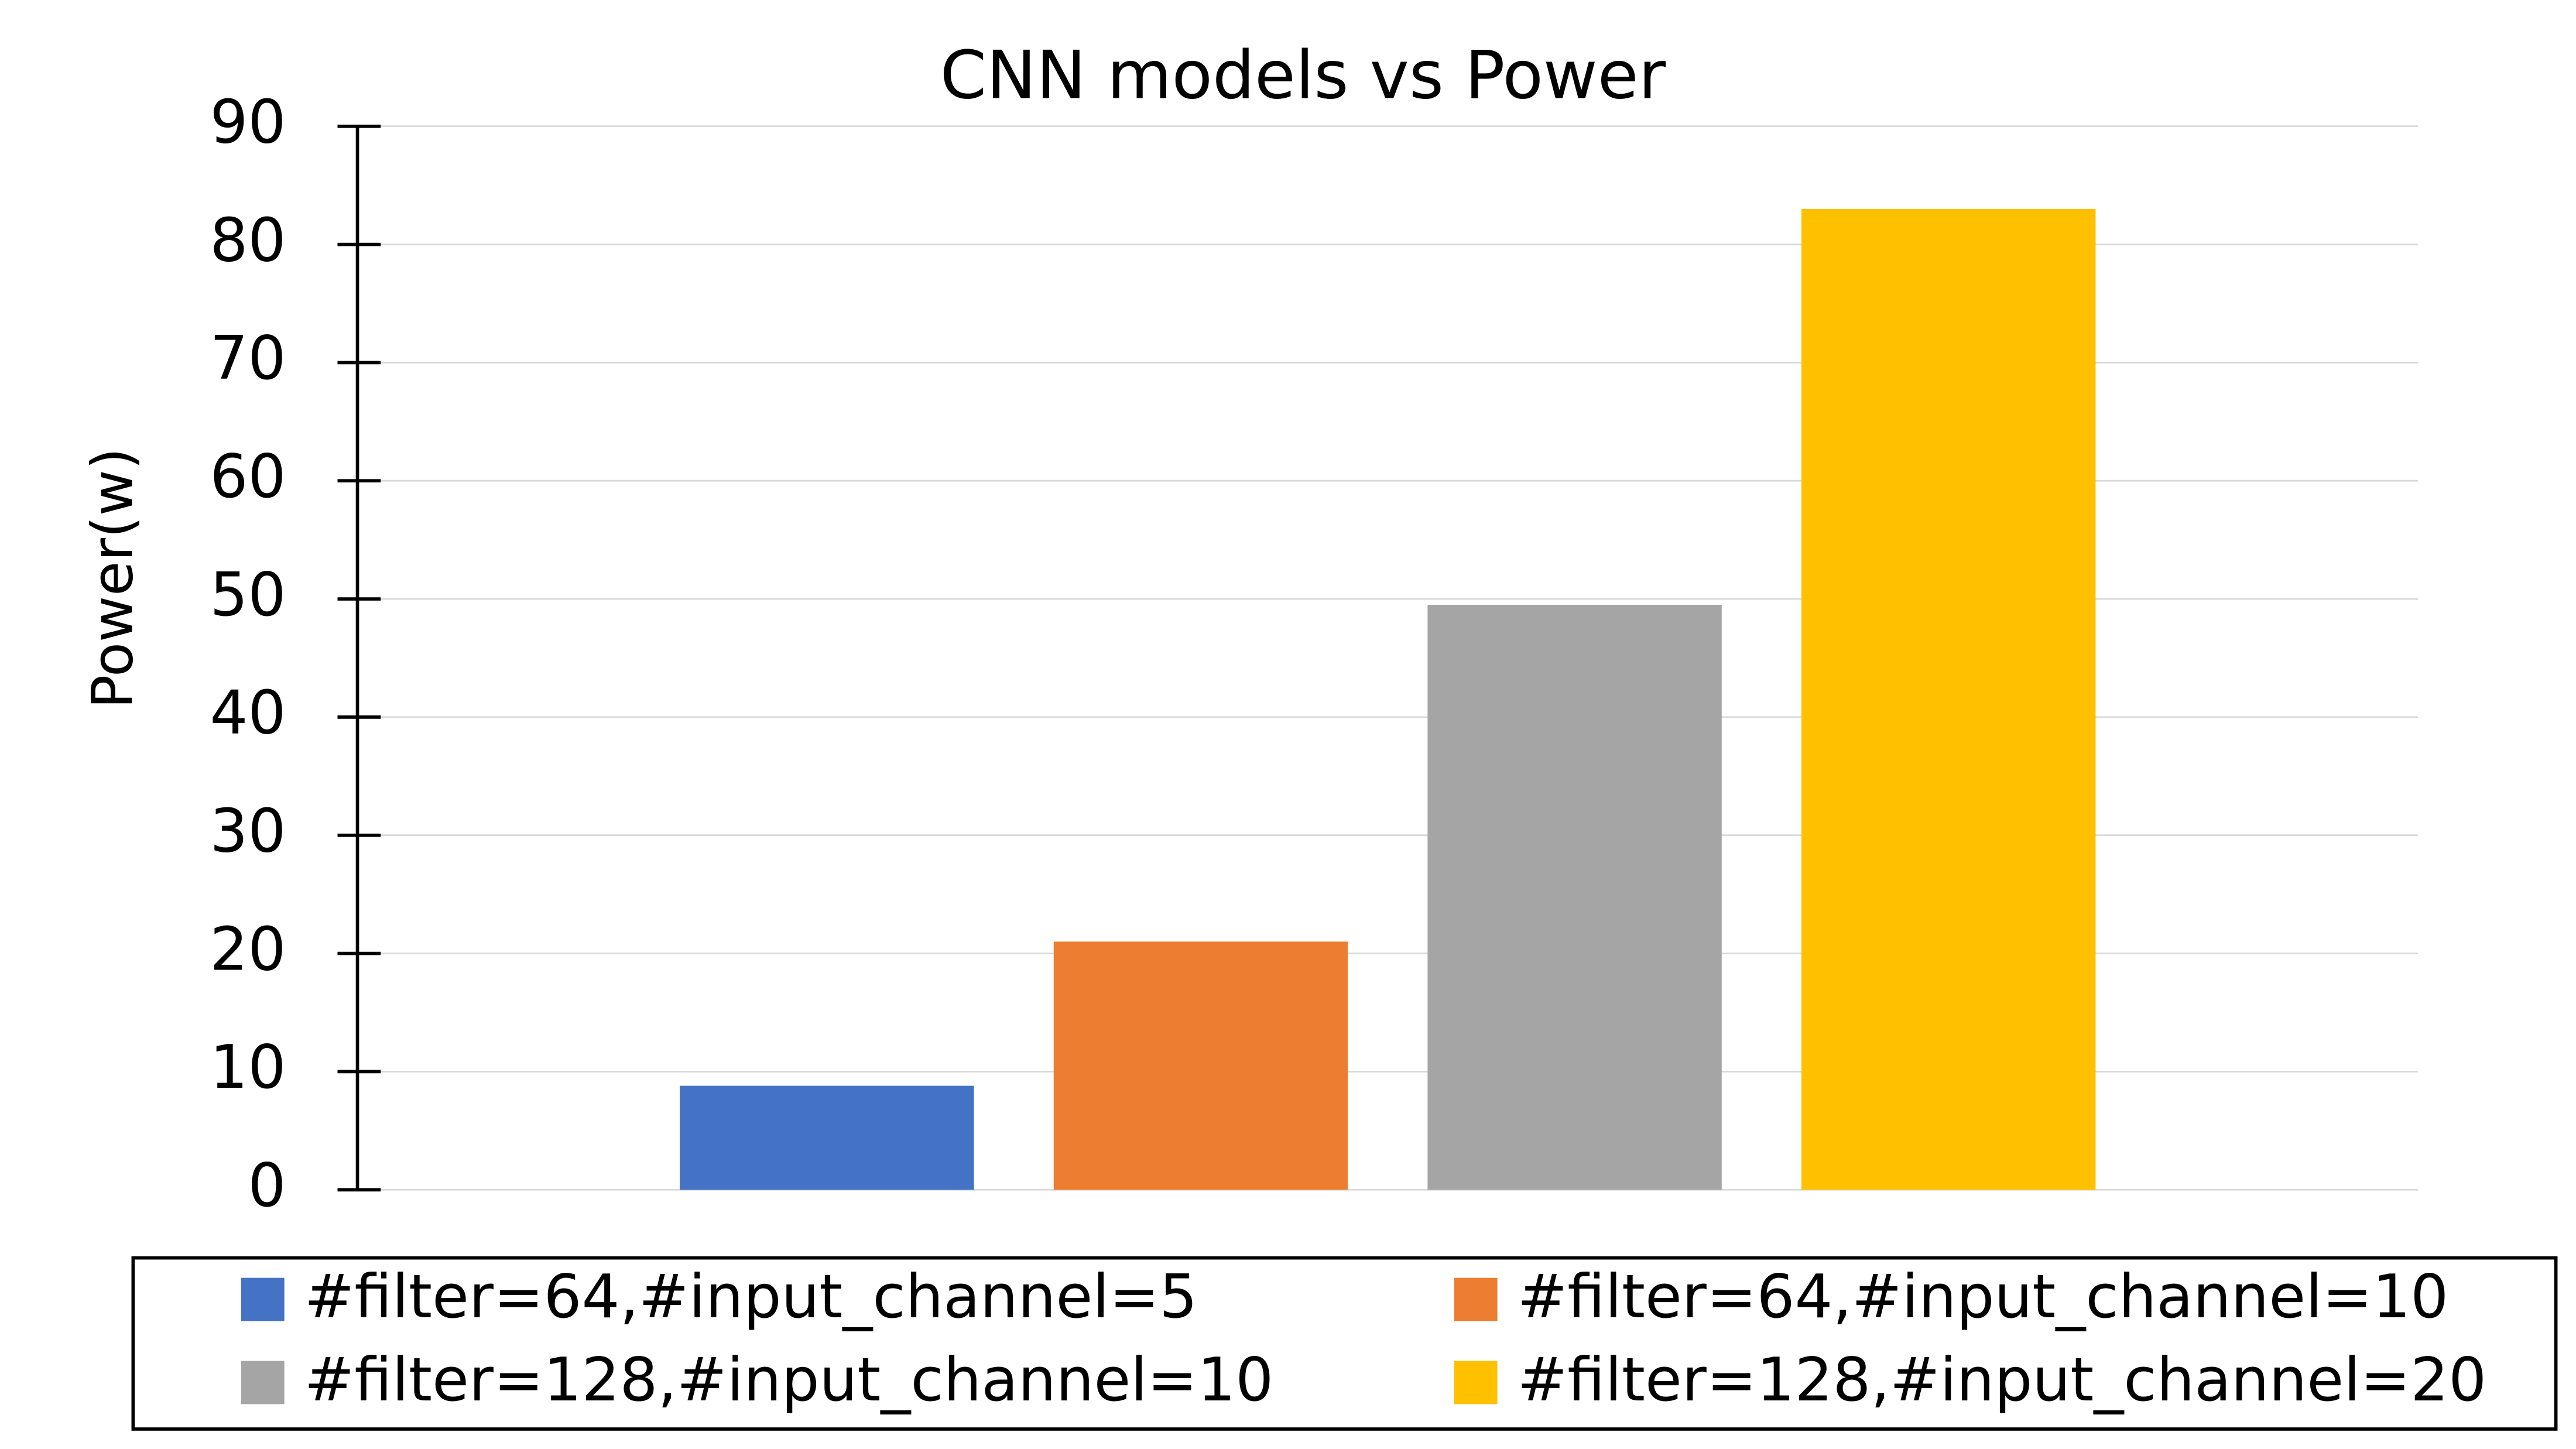 This screenshot has height=1449, width=2576. Describe the element at coordinates (112, 578) in the screenshot. I see `y-axis-label: Power(w)` at that location.